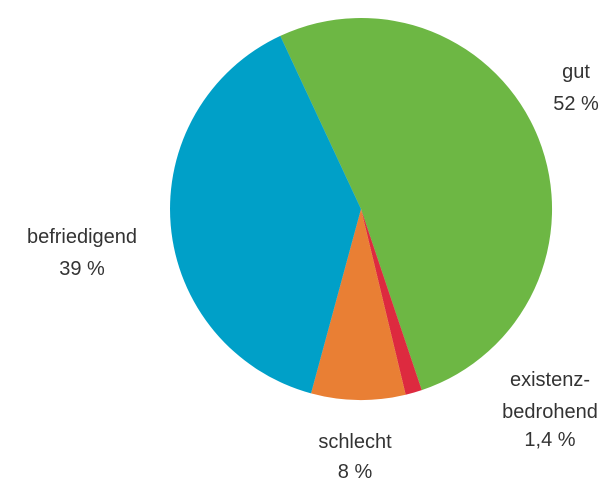  Describe the element at coordinates (82, 237) in the screenshot. I see `slice-label-3: befriedigend` at that location.